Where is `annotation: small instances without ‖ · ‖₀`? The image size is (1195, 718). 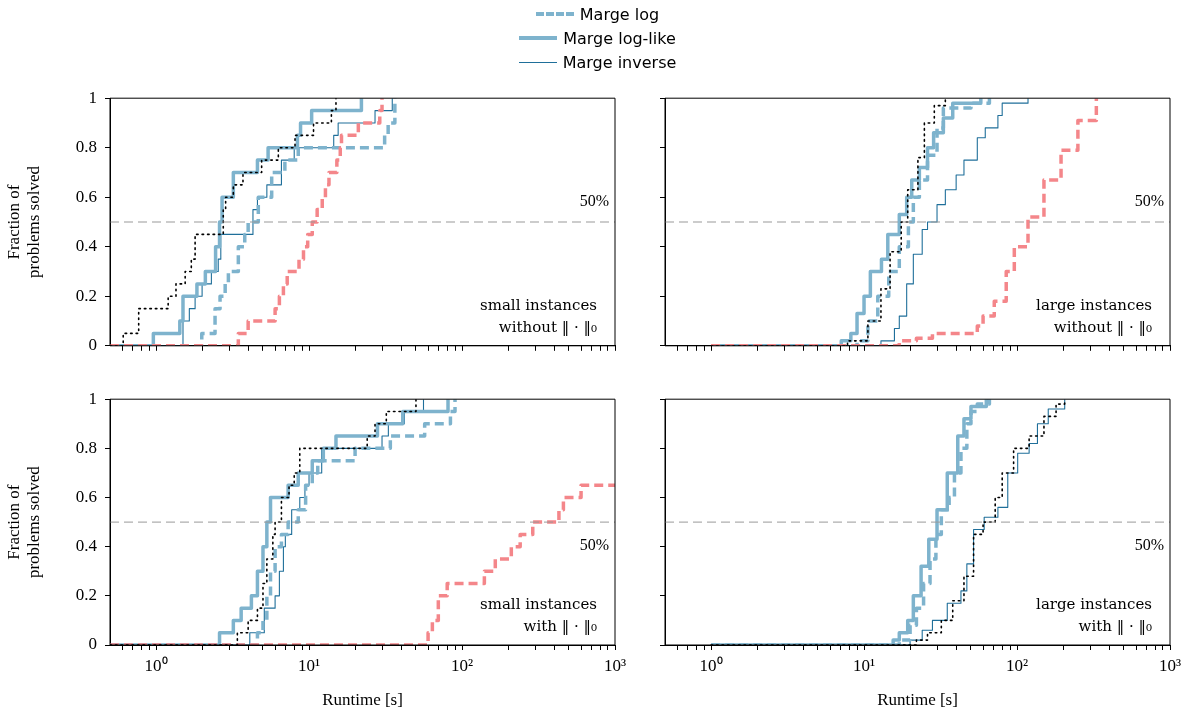 annotation: small instances without ‖ · ‖₀ is located at coordinates (538, 316).